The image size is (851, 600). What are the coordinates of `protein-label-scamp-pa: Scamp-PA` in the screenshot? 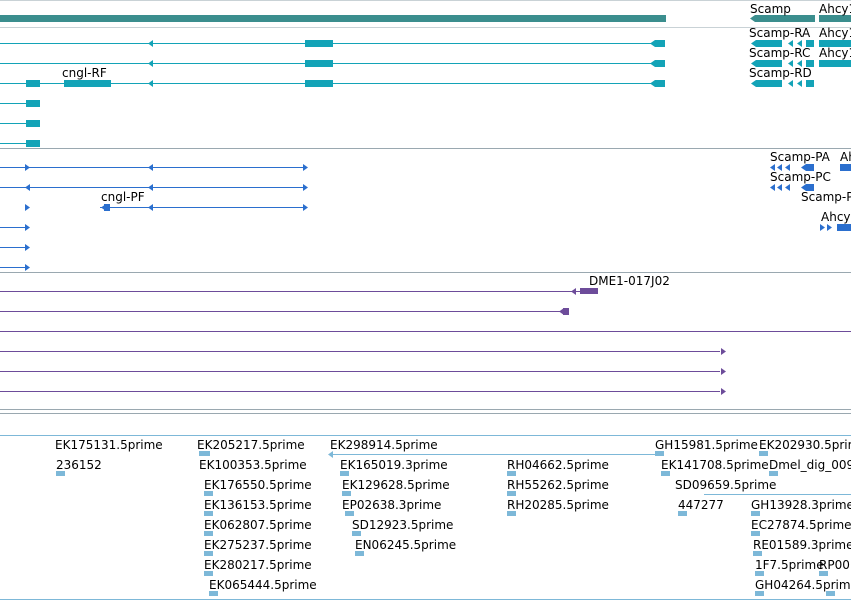 It's located at (800, 157).